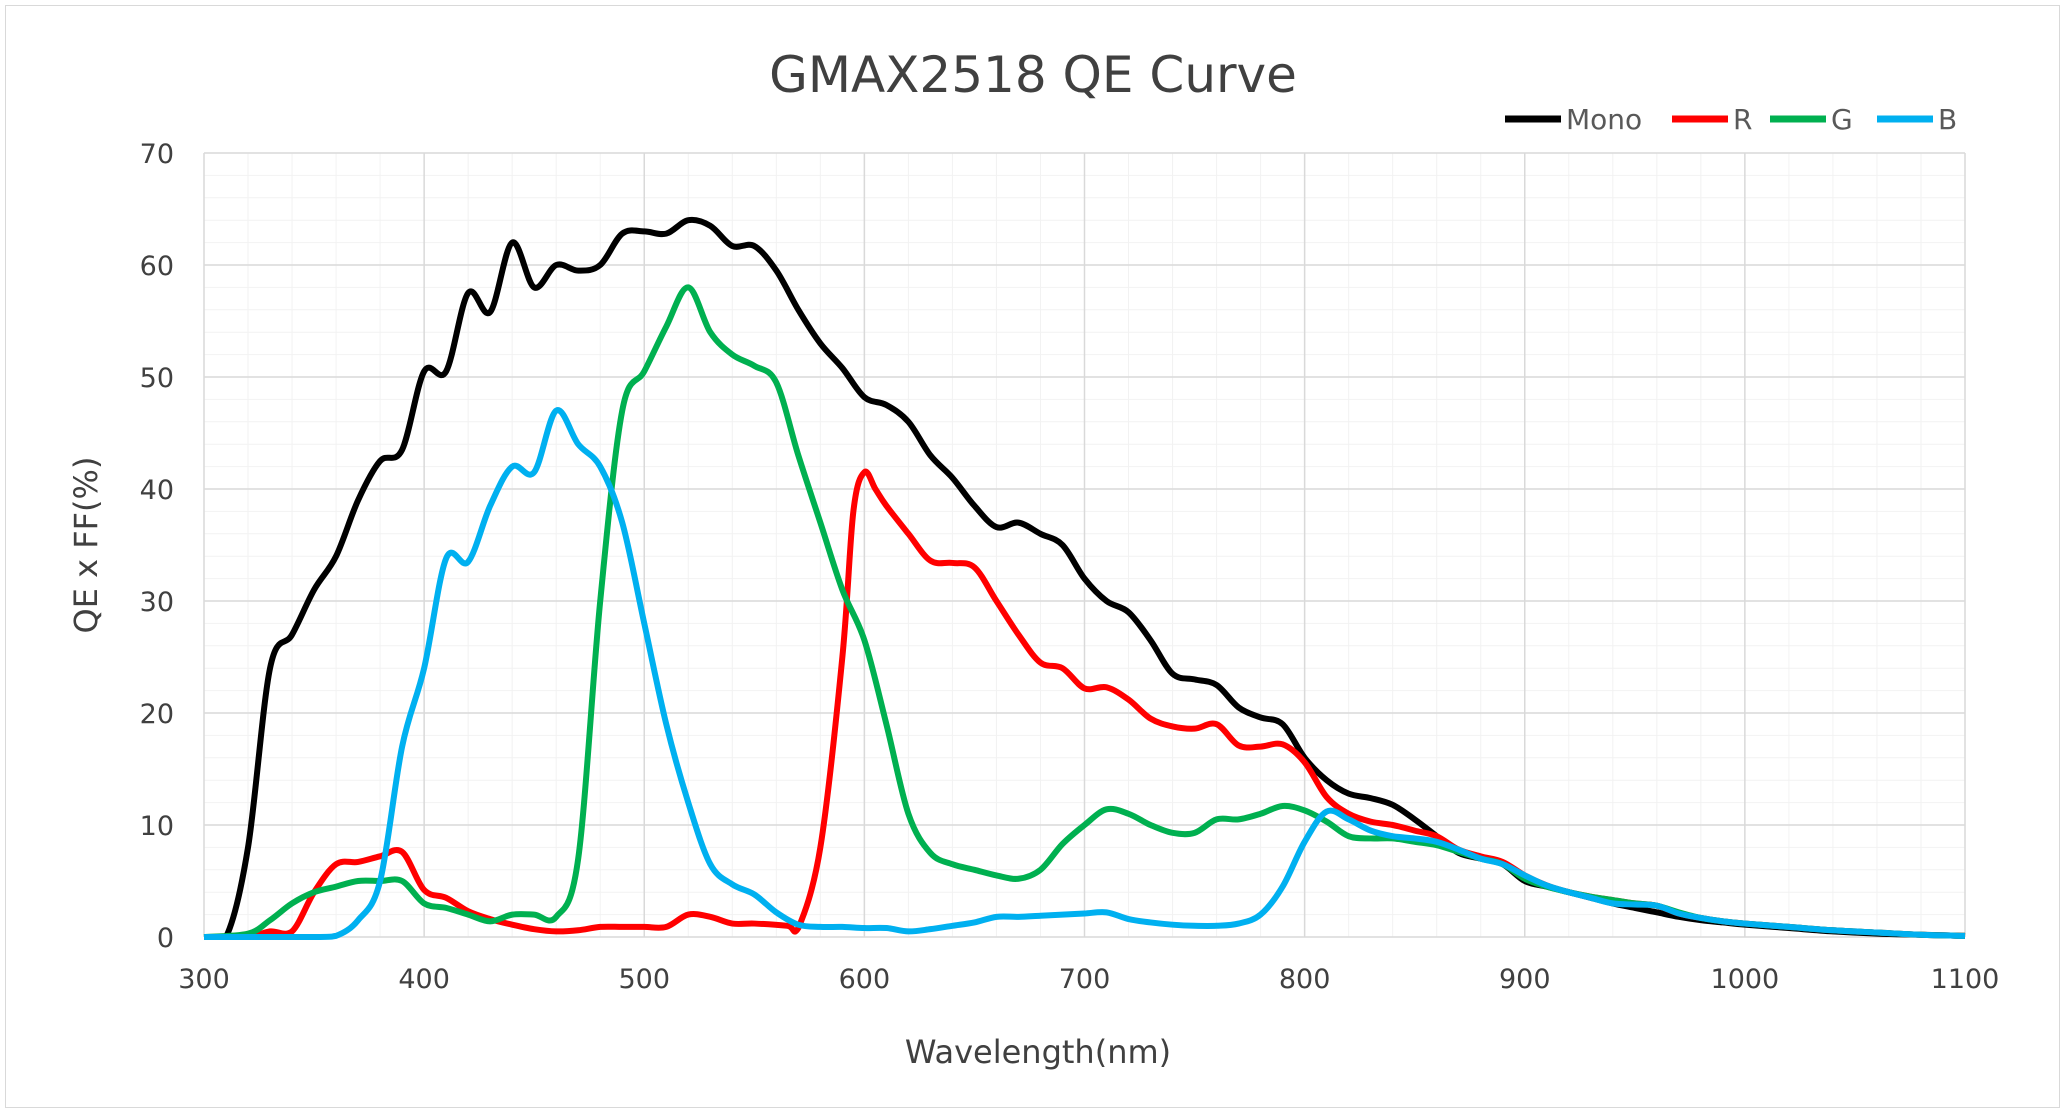 The height and width of the screenshot is (1115, 2067). I want to click on x-tick-label: 500, so click(644, 979).